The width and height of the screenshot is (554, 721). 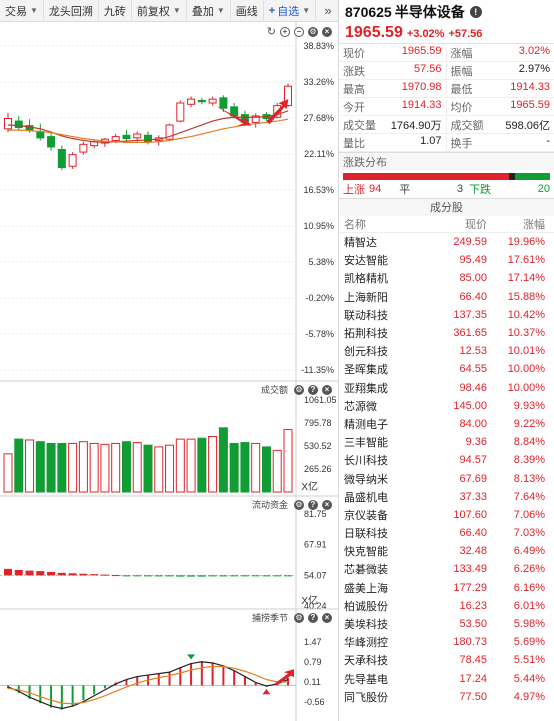 I want to click on toolbar-item-2: 九砖, so click(x=115, y=11).